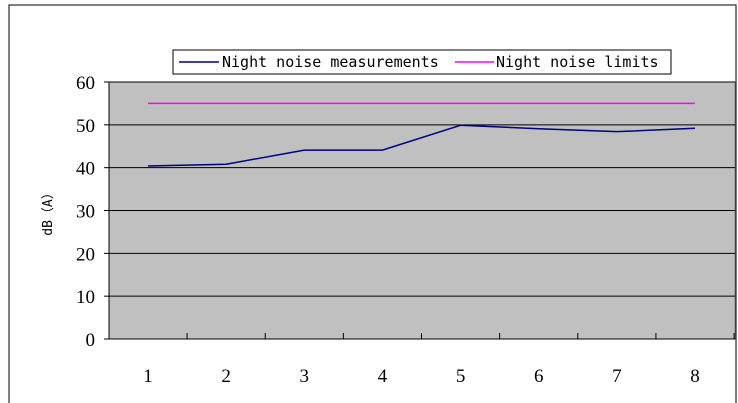  What do you see at coordinates (539, 376) in the screenshot?
I see `x-tick-label: 6` at bounding box center [539, 376].